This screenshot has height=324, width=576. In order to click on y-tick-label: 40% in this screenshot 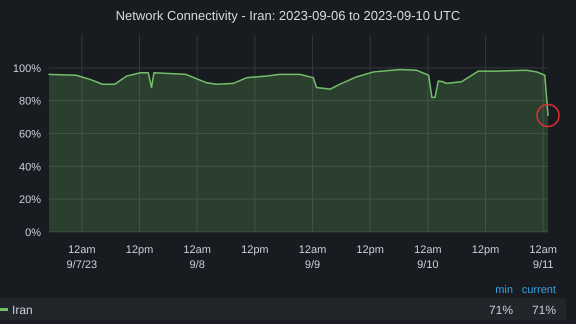, I will do `click(30, 167)`.